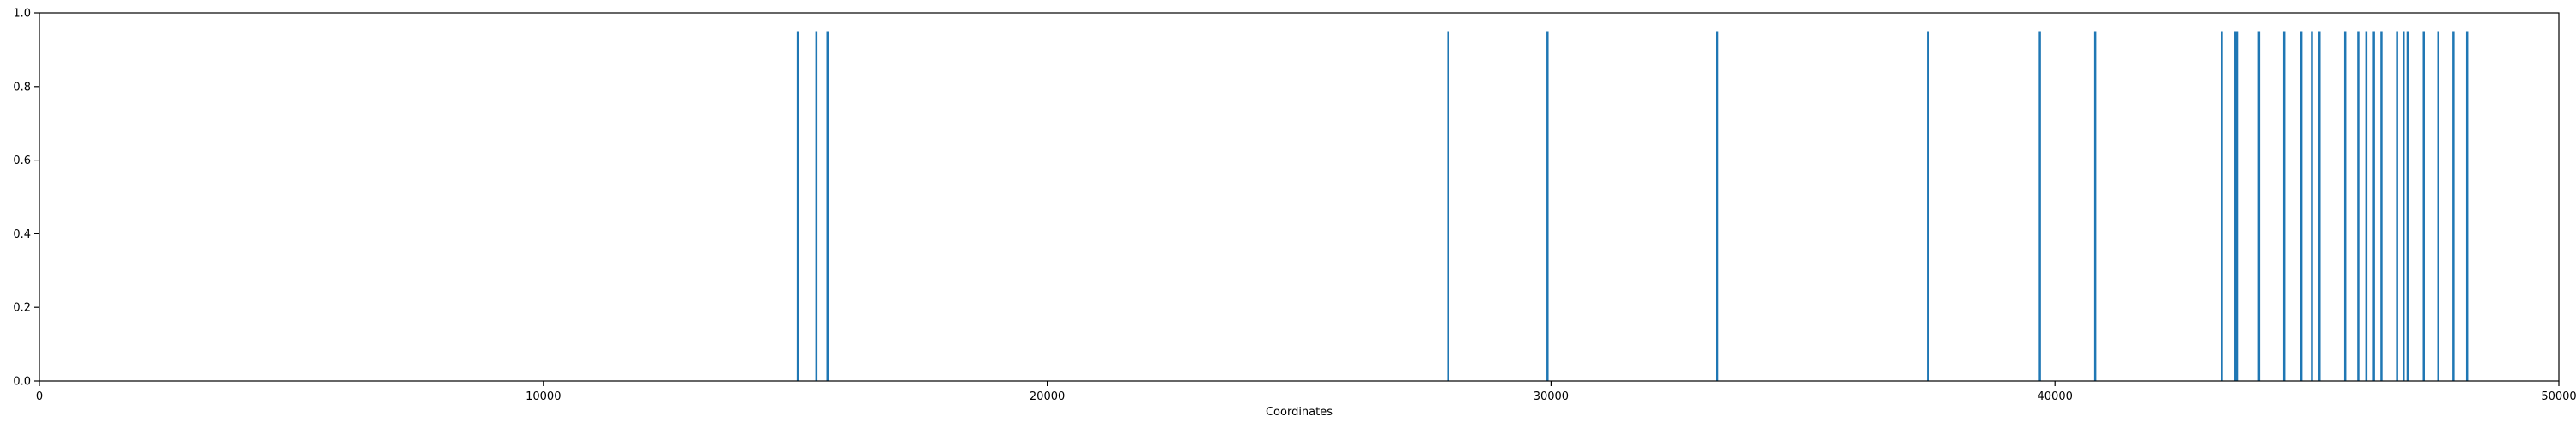 Image resolution: width=2576 pixels, height=429 pixels. I want to click on y-tick-label: 0.2, so click(22, 308).